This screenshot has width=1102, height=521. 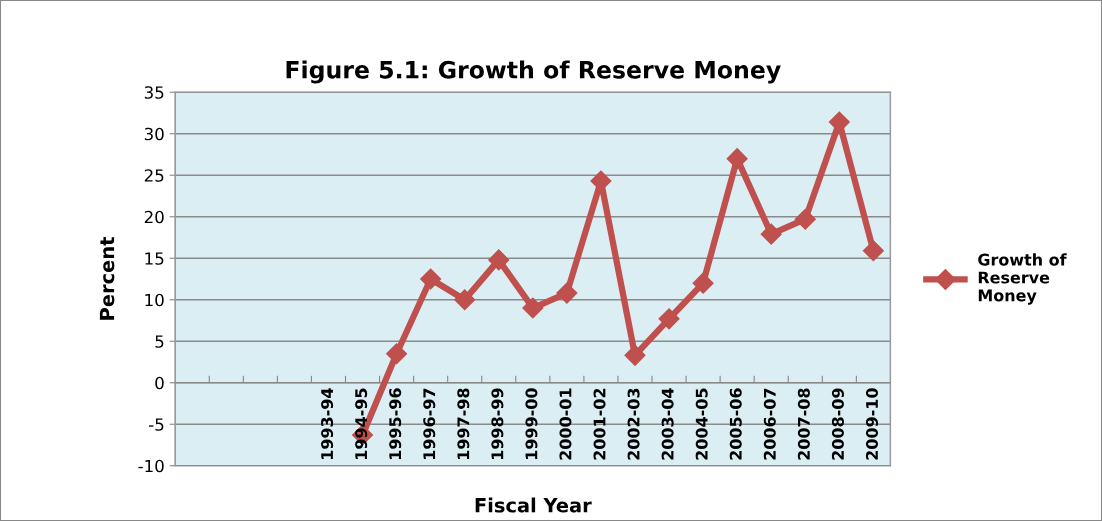 What do you see at coordinates (633, 424) in the screenshot?
I see `x-tick-label: 2002-03` at bounding box center [633, 424].